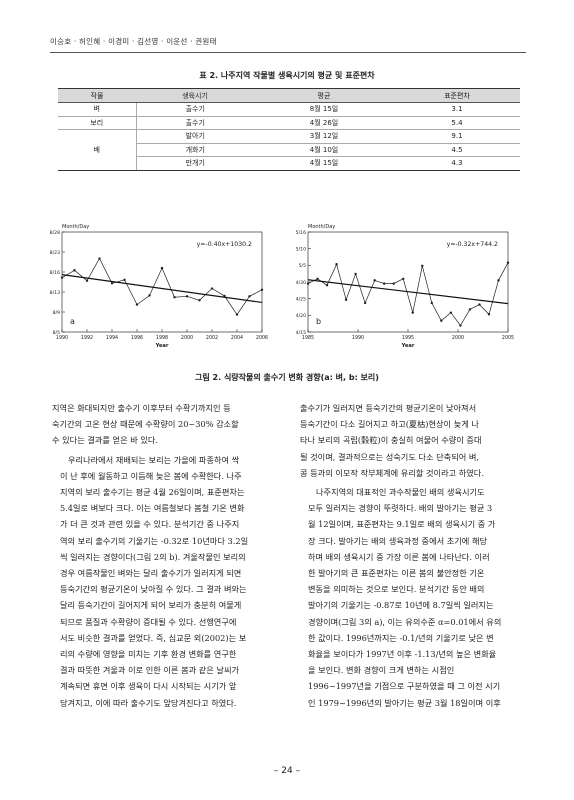 The width and height of the screenshot is (574, 800). I want to click on text-line: 나주지역의 대표적인 과수작물인 배의 생육시기도, so click(400, 492).